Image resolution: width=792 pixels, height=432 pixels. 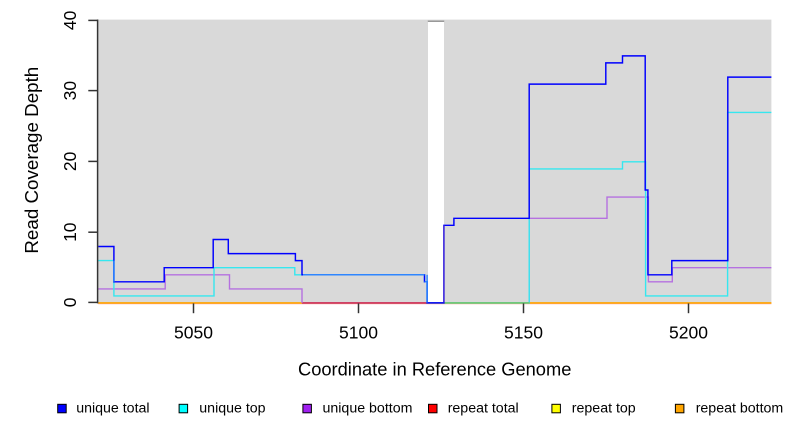 What do you see at coordinates (434, 368) in the screenshot?
I see `svg-text: Coordinate in Reference Genome` at bounding box center [434, 368].